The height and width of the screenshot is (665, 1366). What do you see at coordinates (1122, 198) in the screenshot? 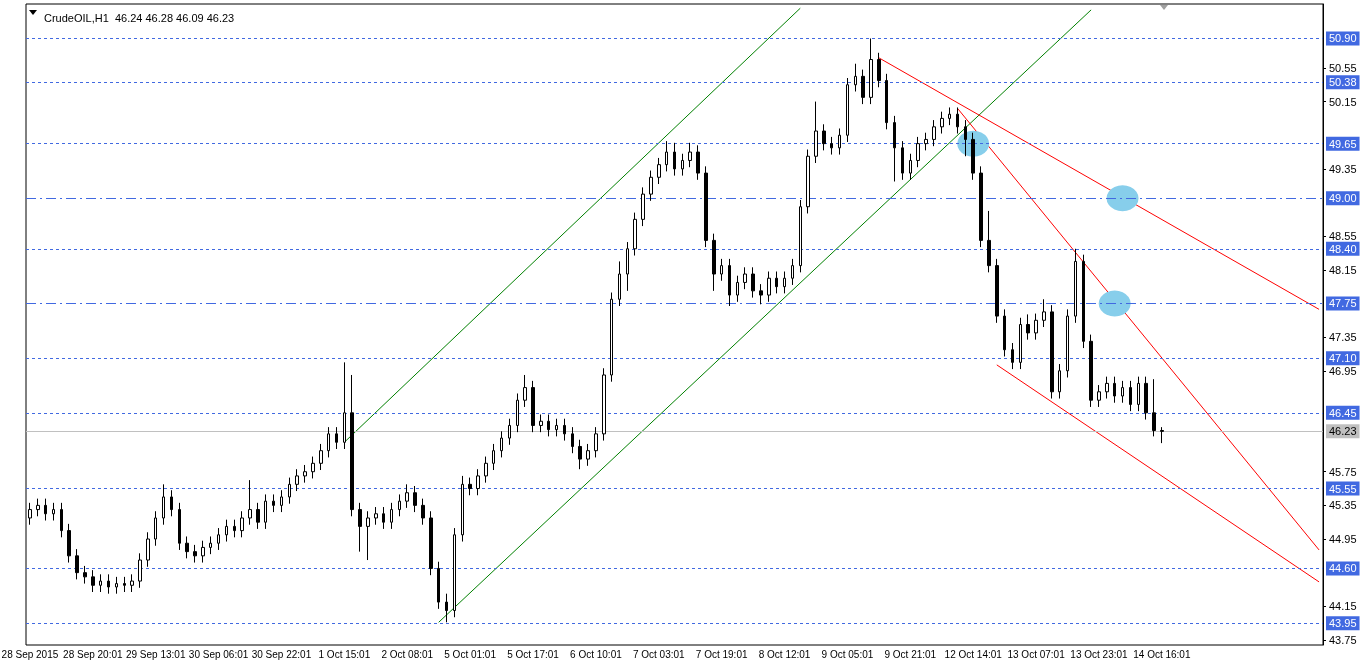
I see `point` at bounding box center [1122, 198].